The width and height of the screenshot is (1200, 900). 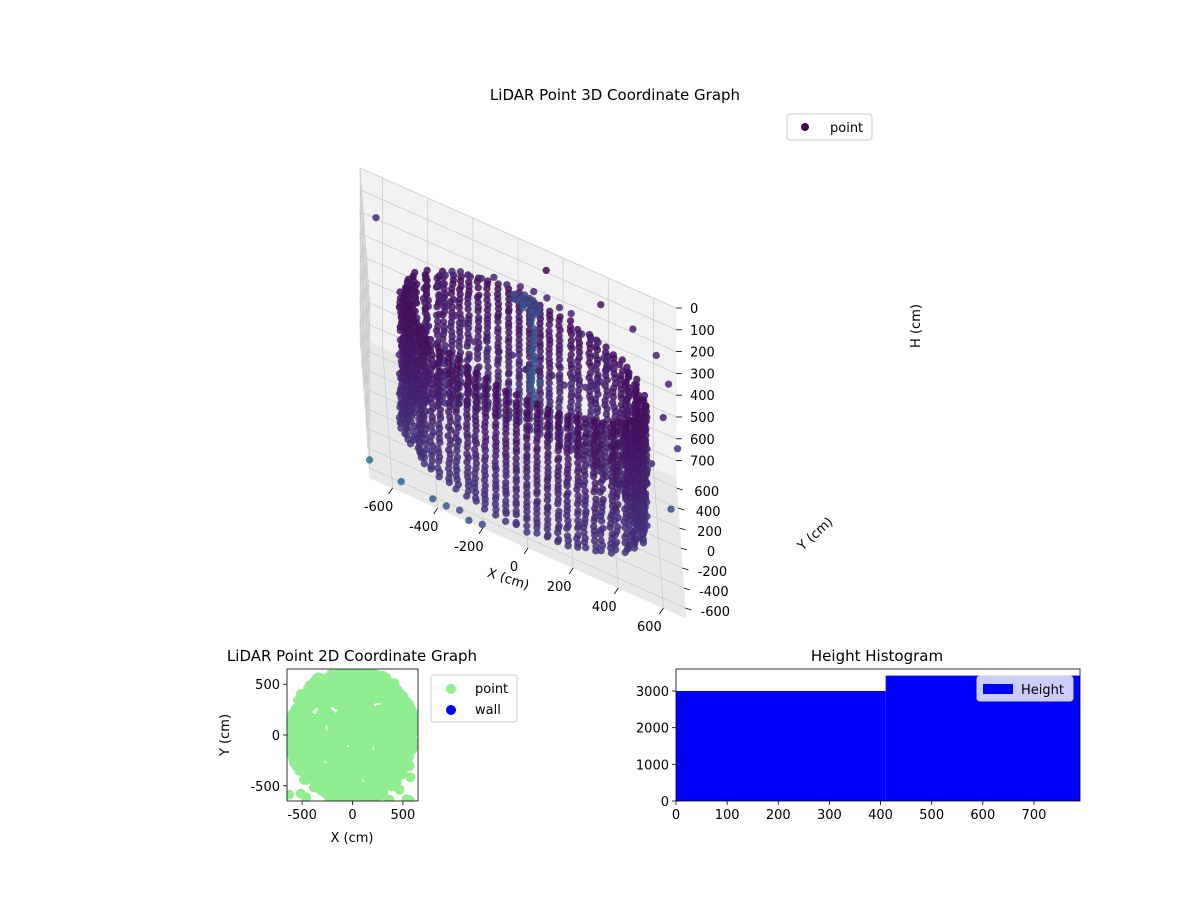 I want to click on tick-label-y-hist: 0, so click(x=665, y=802).